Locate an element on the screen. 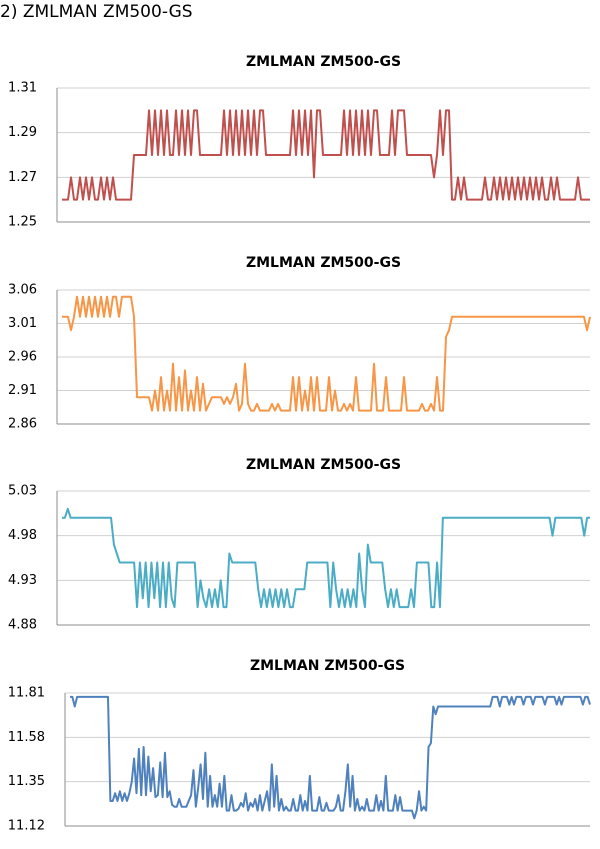 The height and width of the screenshot is (849, 600). y-tick-label: 1.27 is located at coordinates (22, 177).